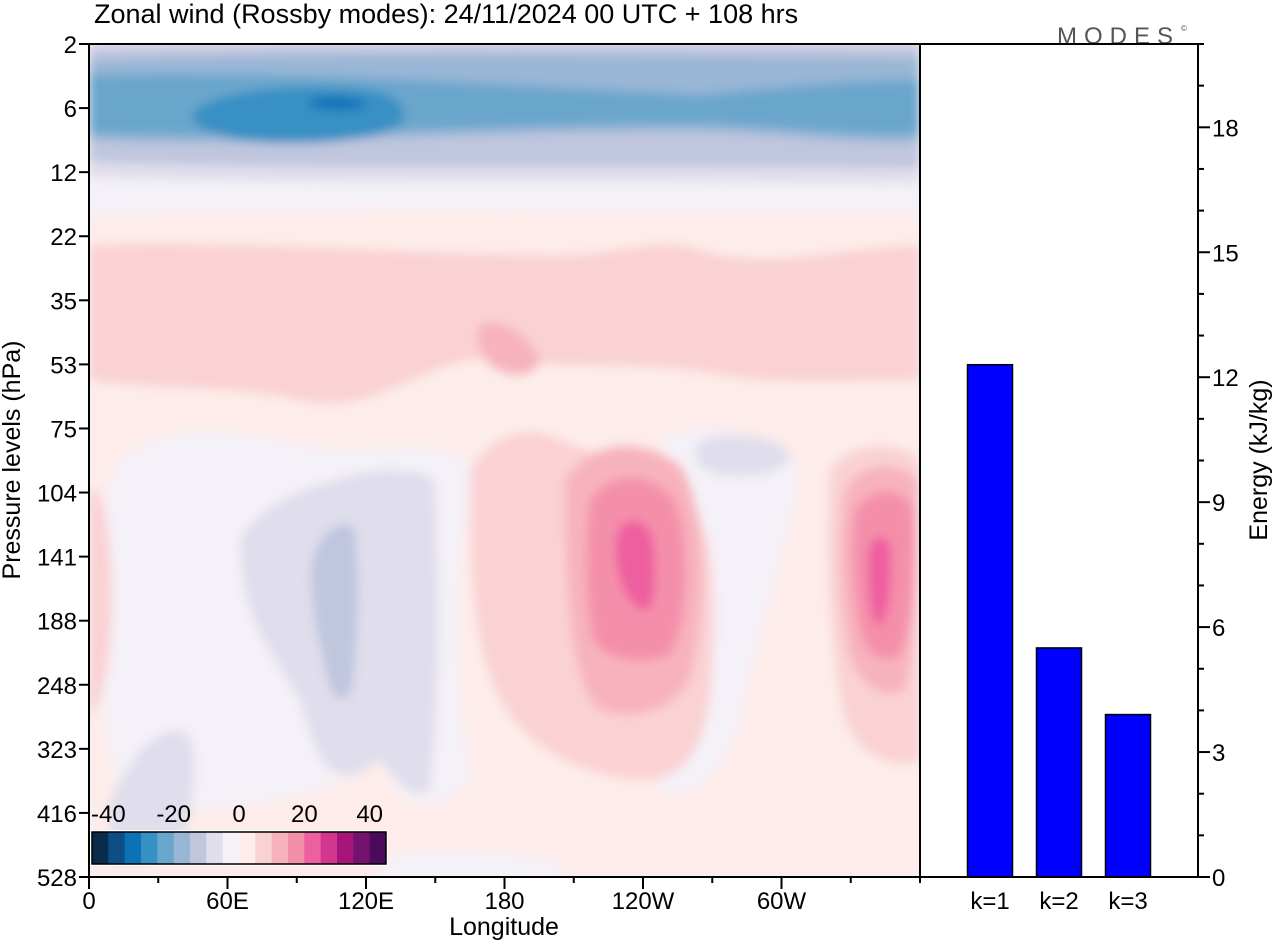 The image size is (1280, 942). What do you see at coordinates (63, 365) in the screenshot?
I see `y-tick-label: 53` at bounding box center [63, 365].